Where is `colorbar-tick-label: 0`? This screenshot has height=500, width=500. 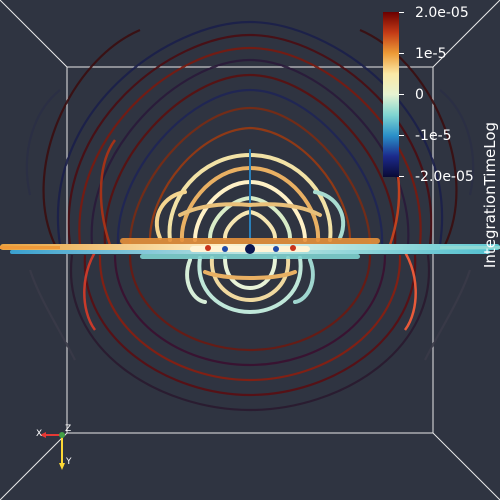
colorbar-tick-label: 0 is located at coordinates (419, 95).